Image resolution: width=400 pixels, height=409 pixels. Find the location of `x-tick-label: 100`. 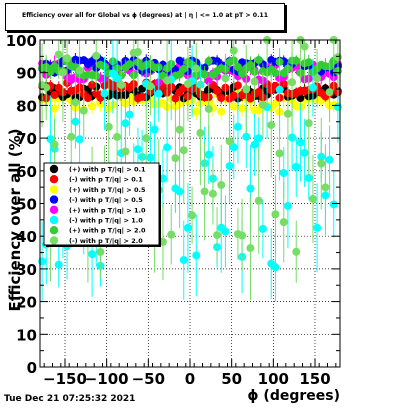

x-tick-label: 100 is located at coordinates (273, 379).